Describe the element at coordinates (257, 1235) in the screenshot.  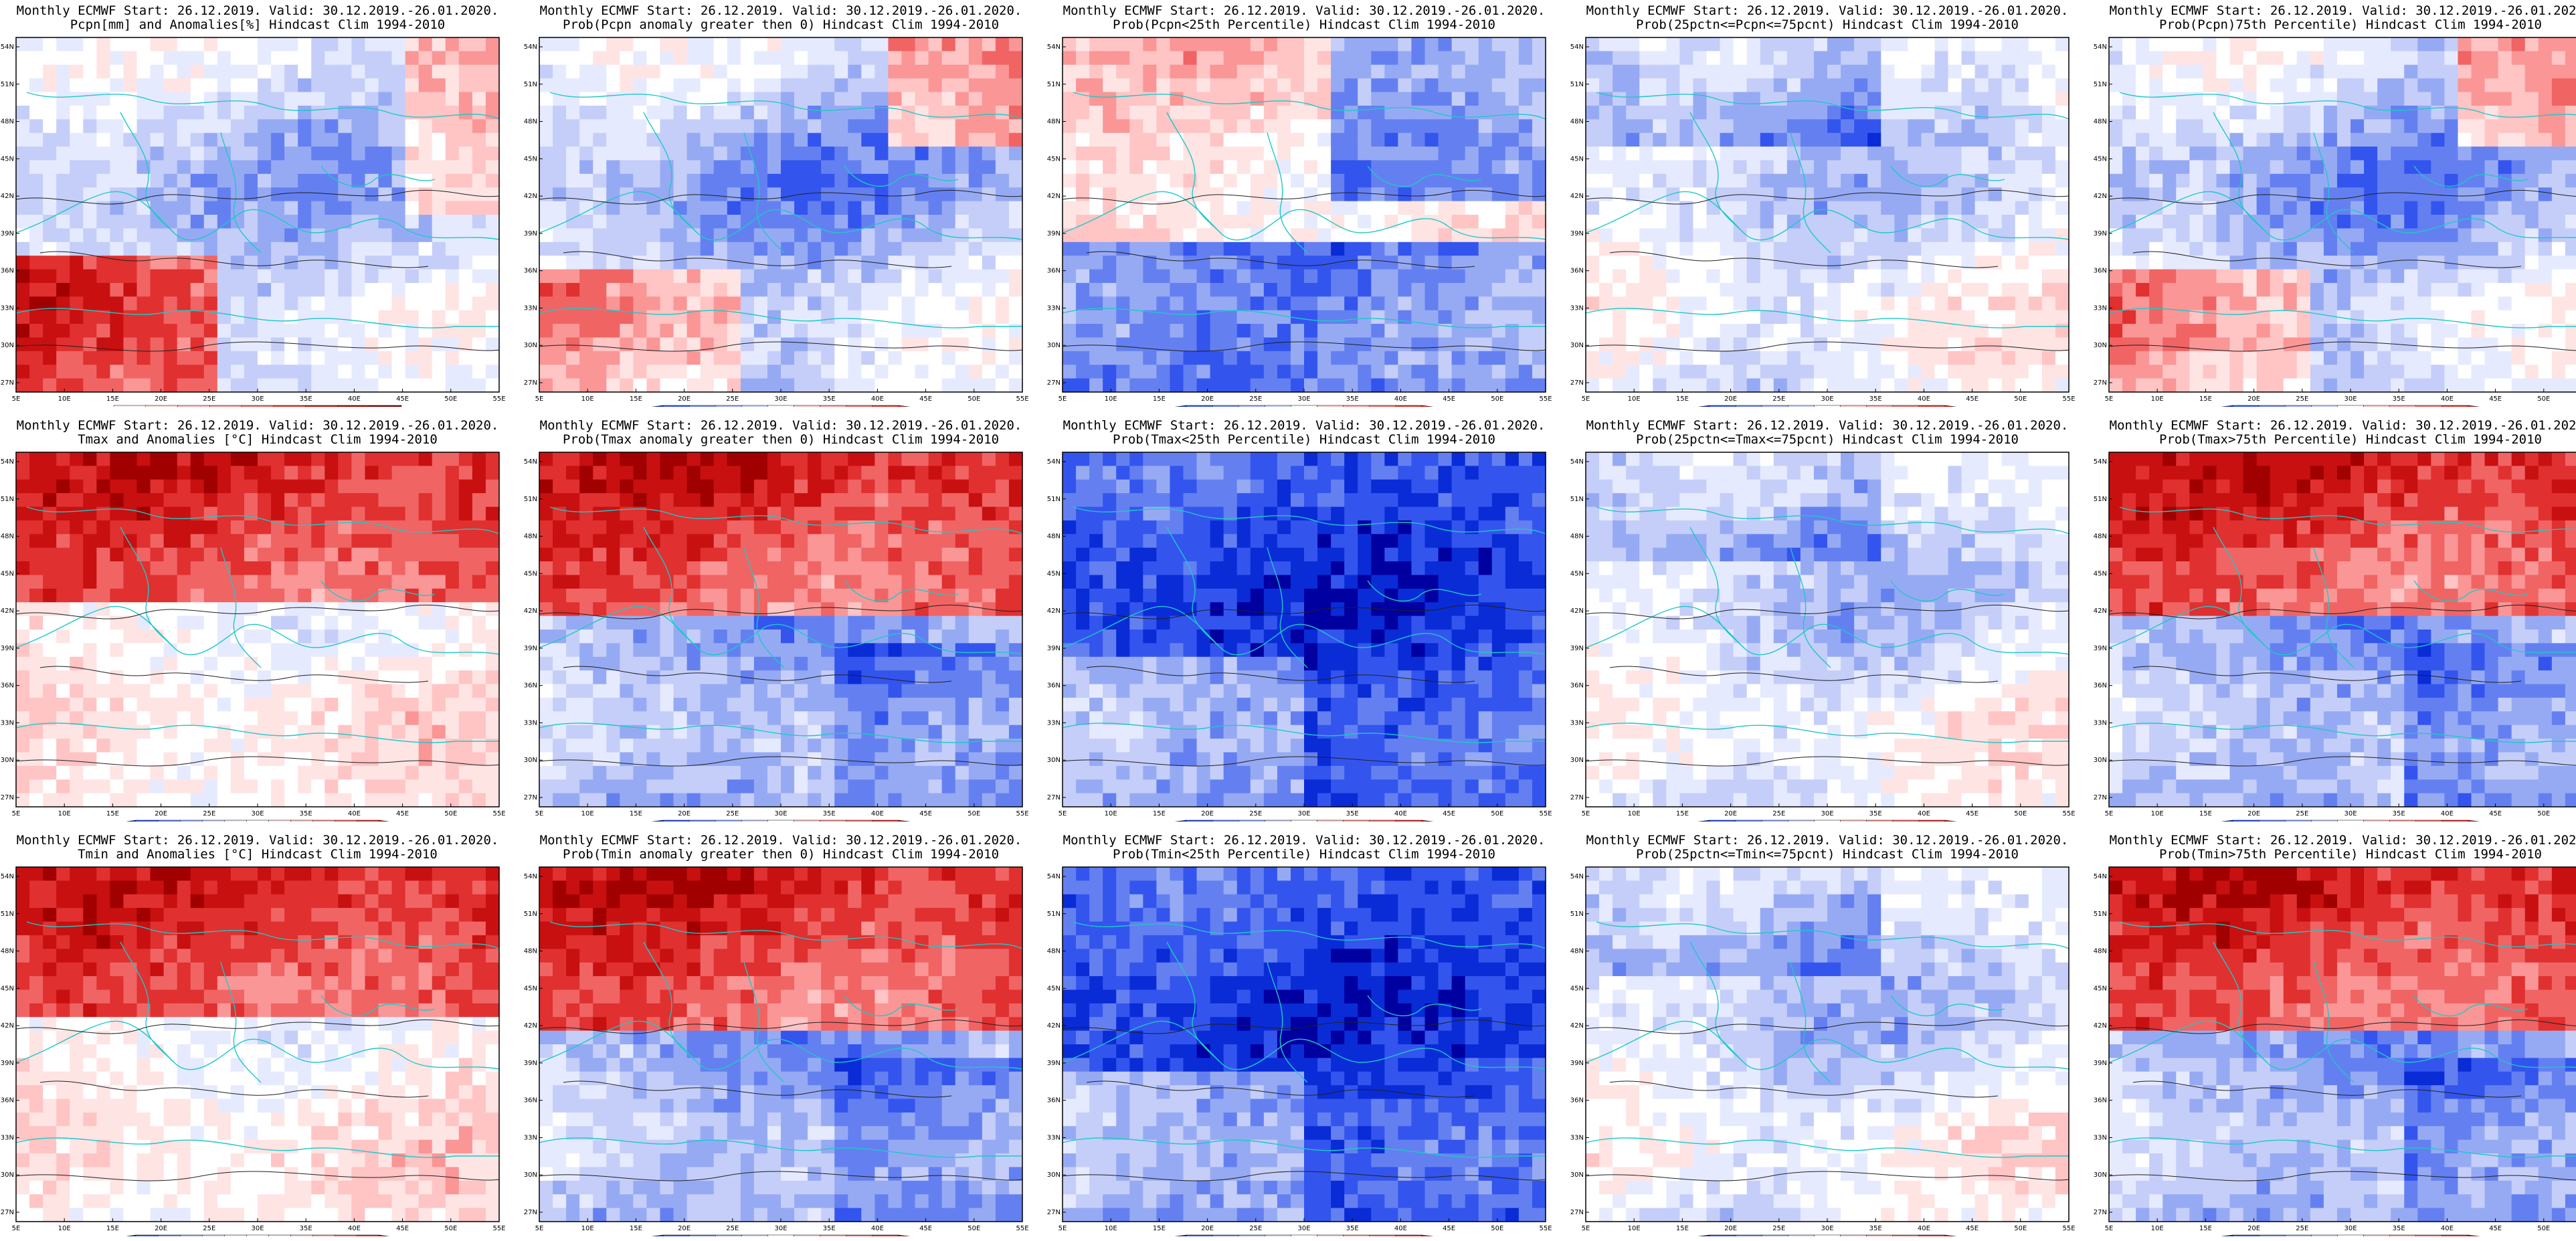
I see `colorbar: -5-4-3-2-1-0.50.512345` at that location.